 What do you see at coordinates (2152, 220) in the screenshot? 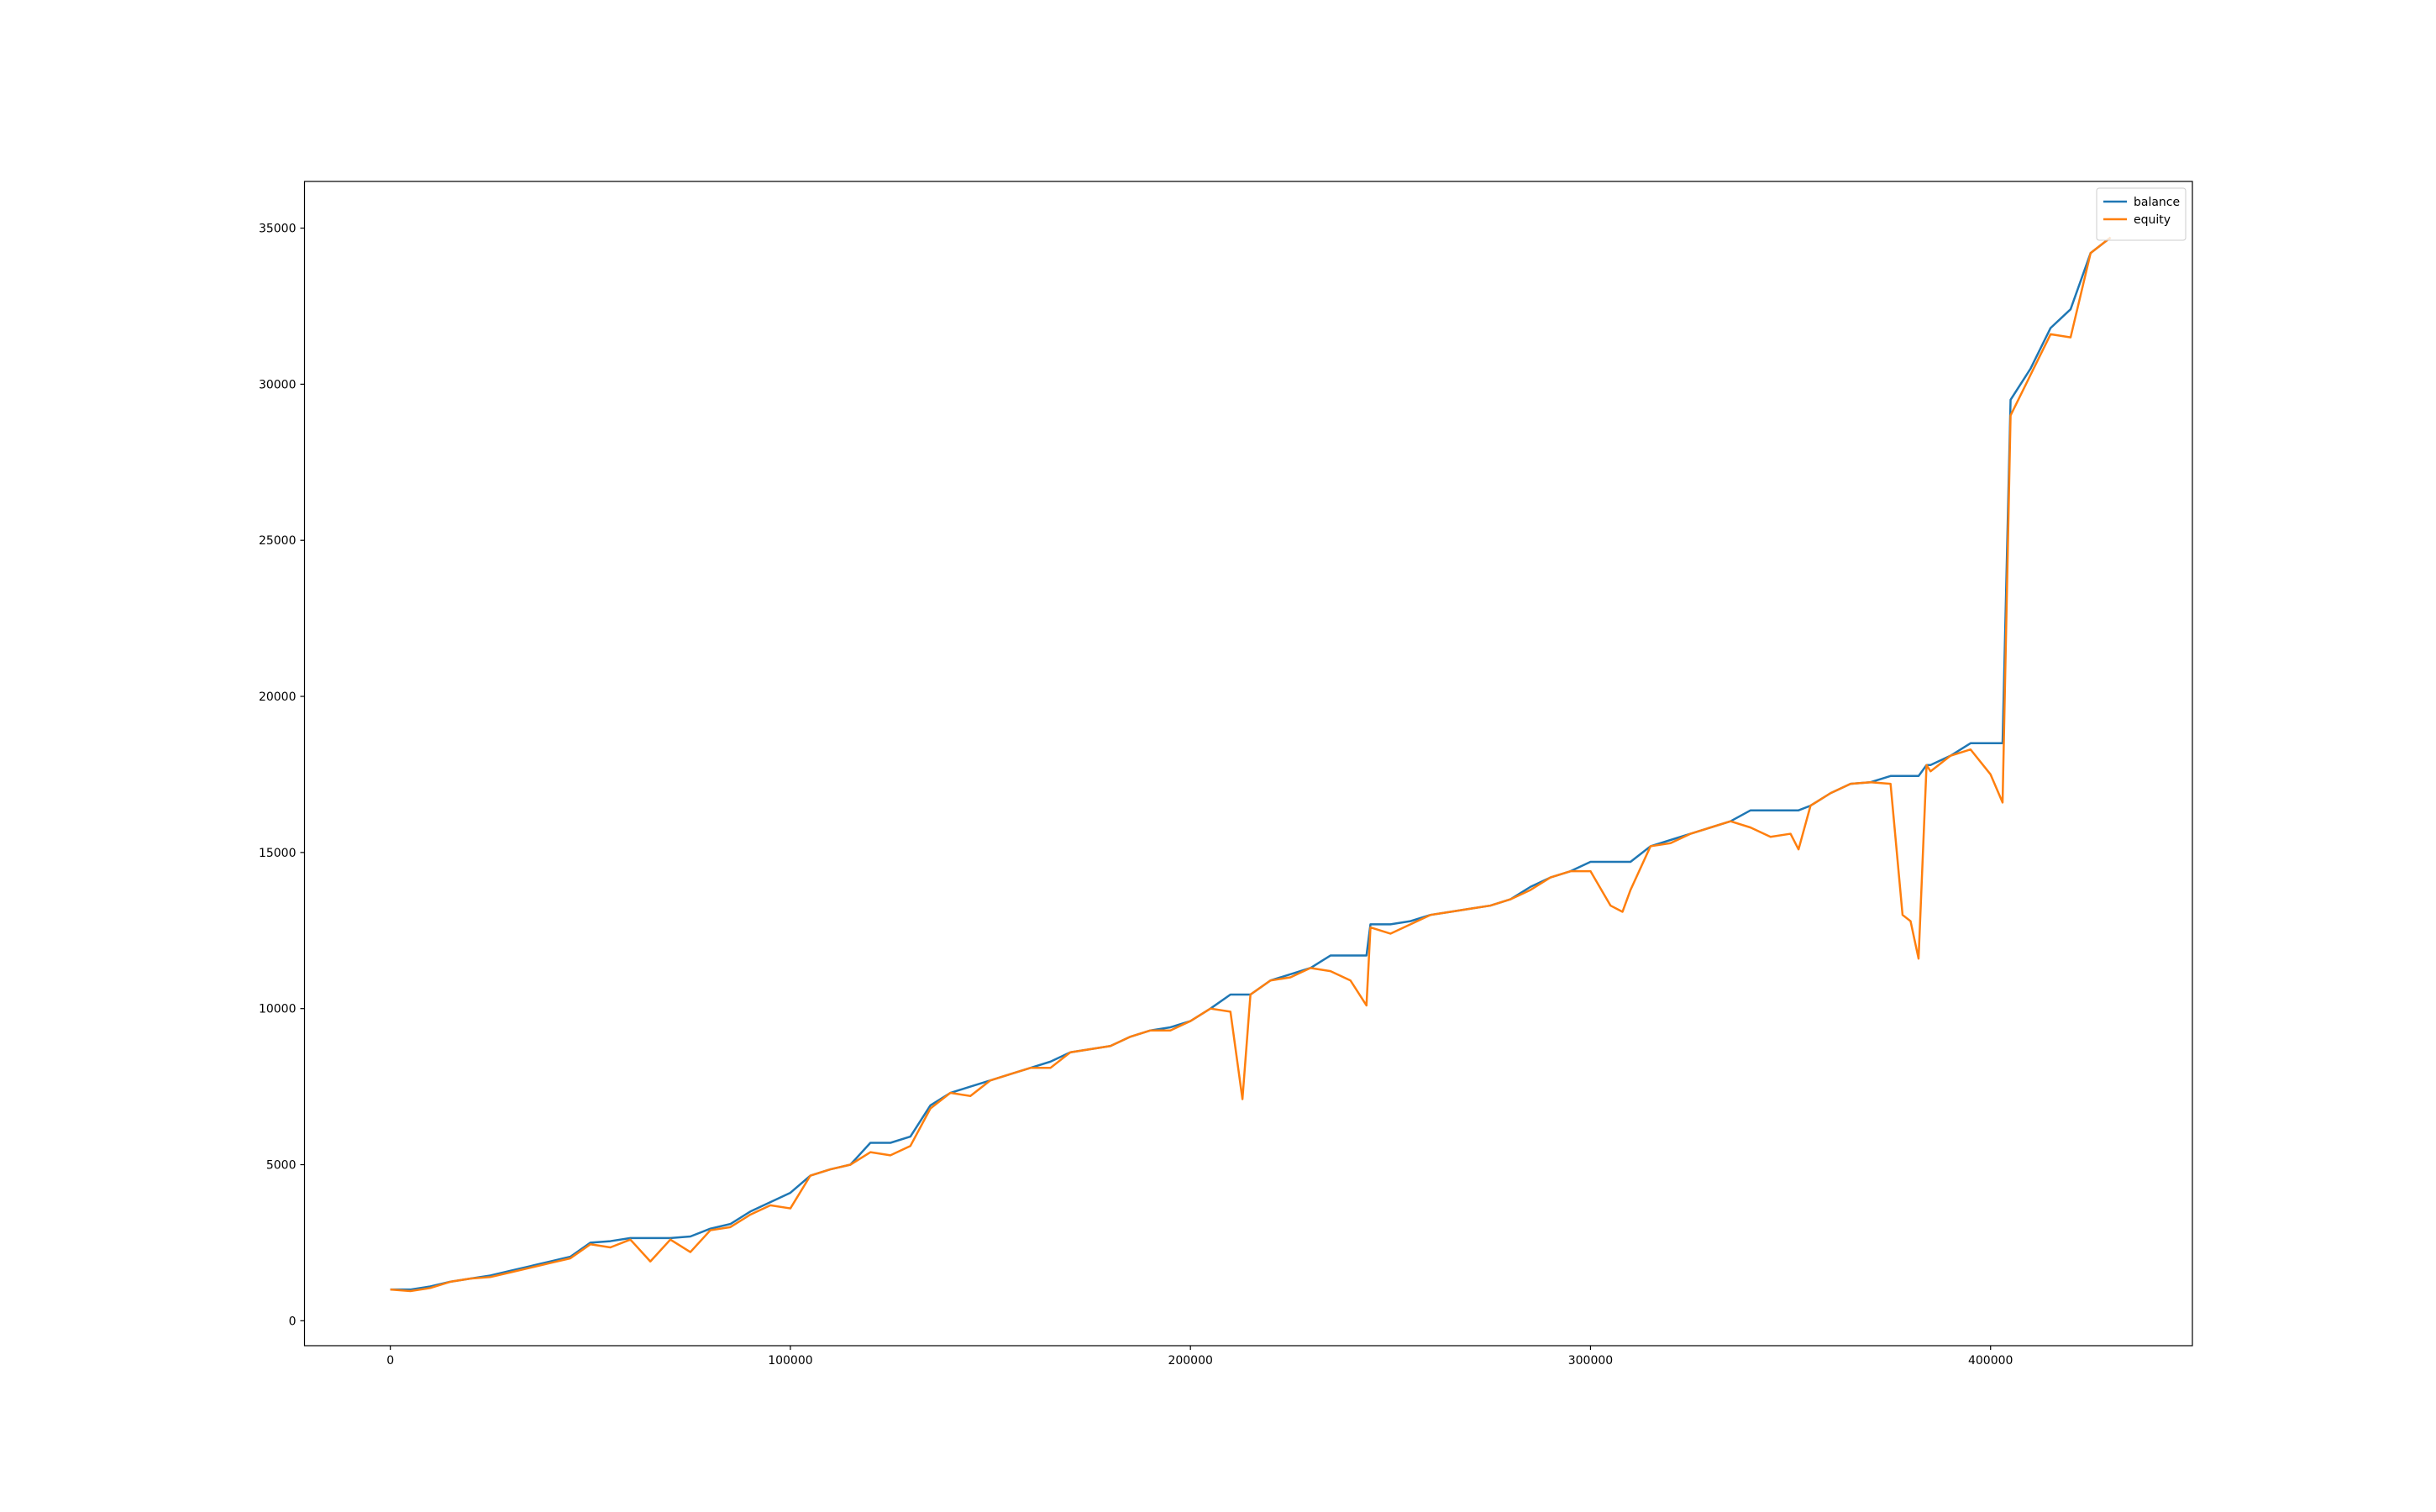
I see `legend-label: equity` at bounding box center [2152, 220].